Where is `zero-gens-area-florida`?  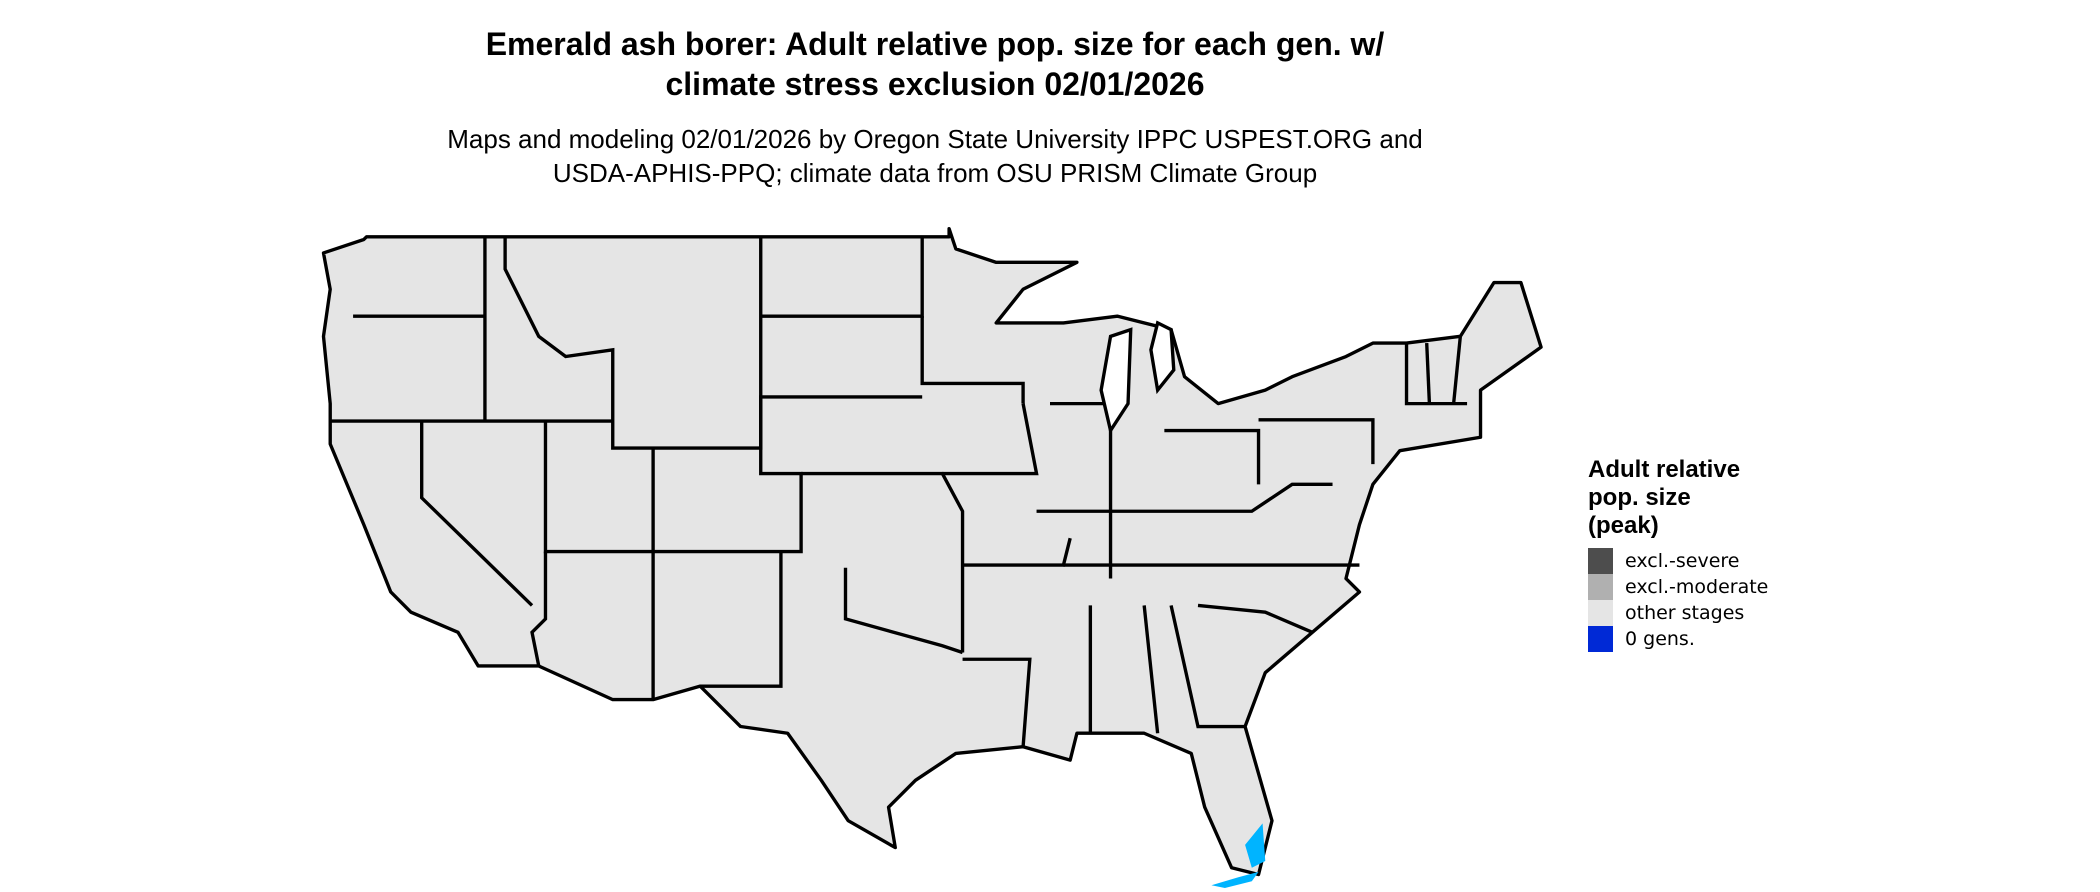
zero-gens-area-florida is located at coordinates (1238, 855).